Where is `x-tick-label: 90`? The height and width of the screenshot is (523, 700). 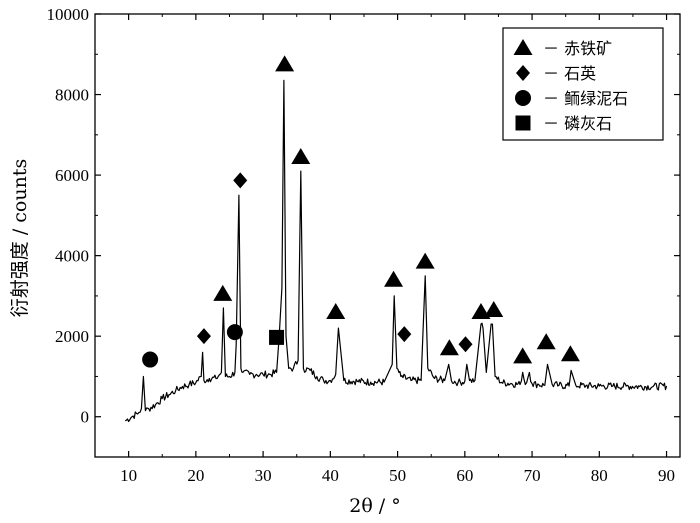 x-tick-label: 90 is located at coordinates (666, 475).